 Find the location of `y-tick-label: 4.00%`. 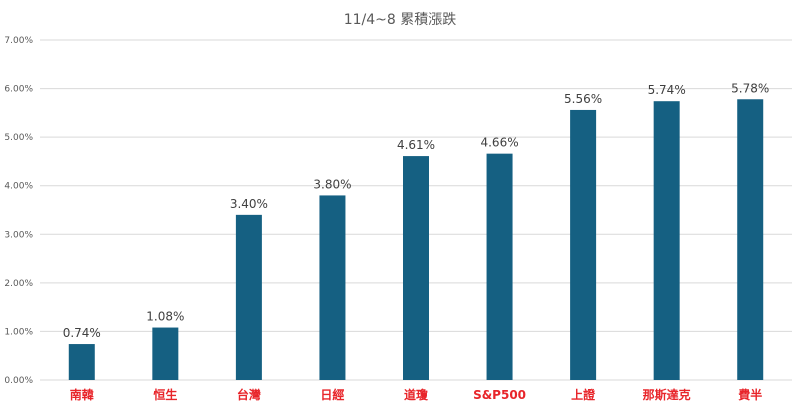

y-tick-label: 4.00% is located at coordinates (18, 187).